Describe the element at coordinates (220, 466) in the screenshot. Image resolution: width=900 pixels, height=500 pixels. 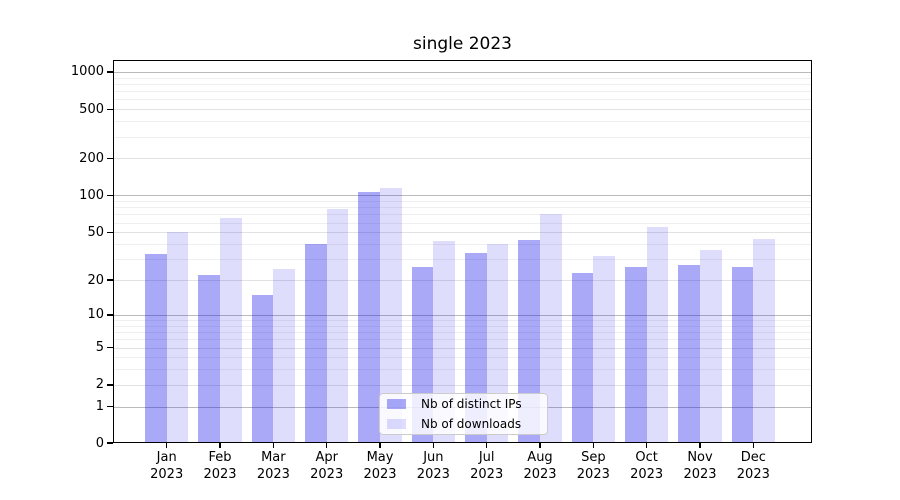
I see `x-tick-label-feb: Feb 2023` at that location.